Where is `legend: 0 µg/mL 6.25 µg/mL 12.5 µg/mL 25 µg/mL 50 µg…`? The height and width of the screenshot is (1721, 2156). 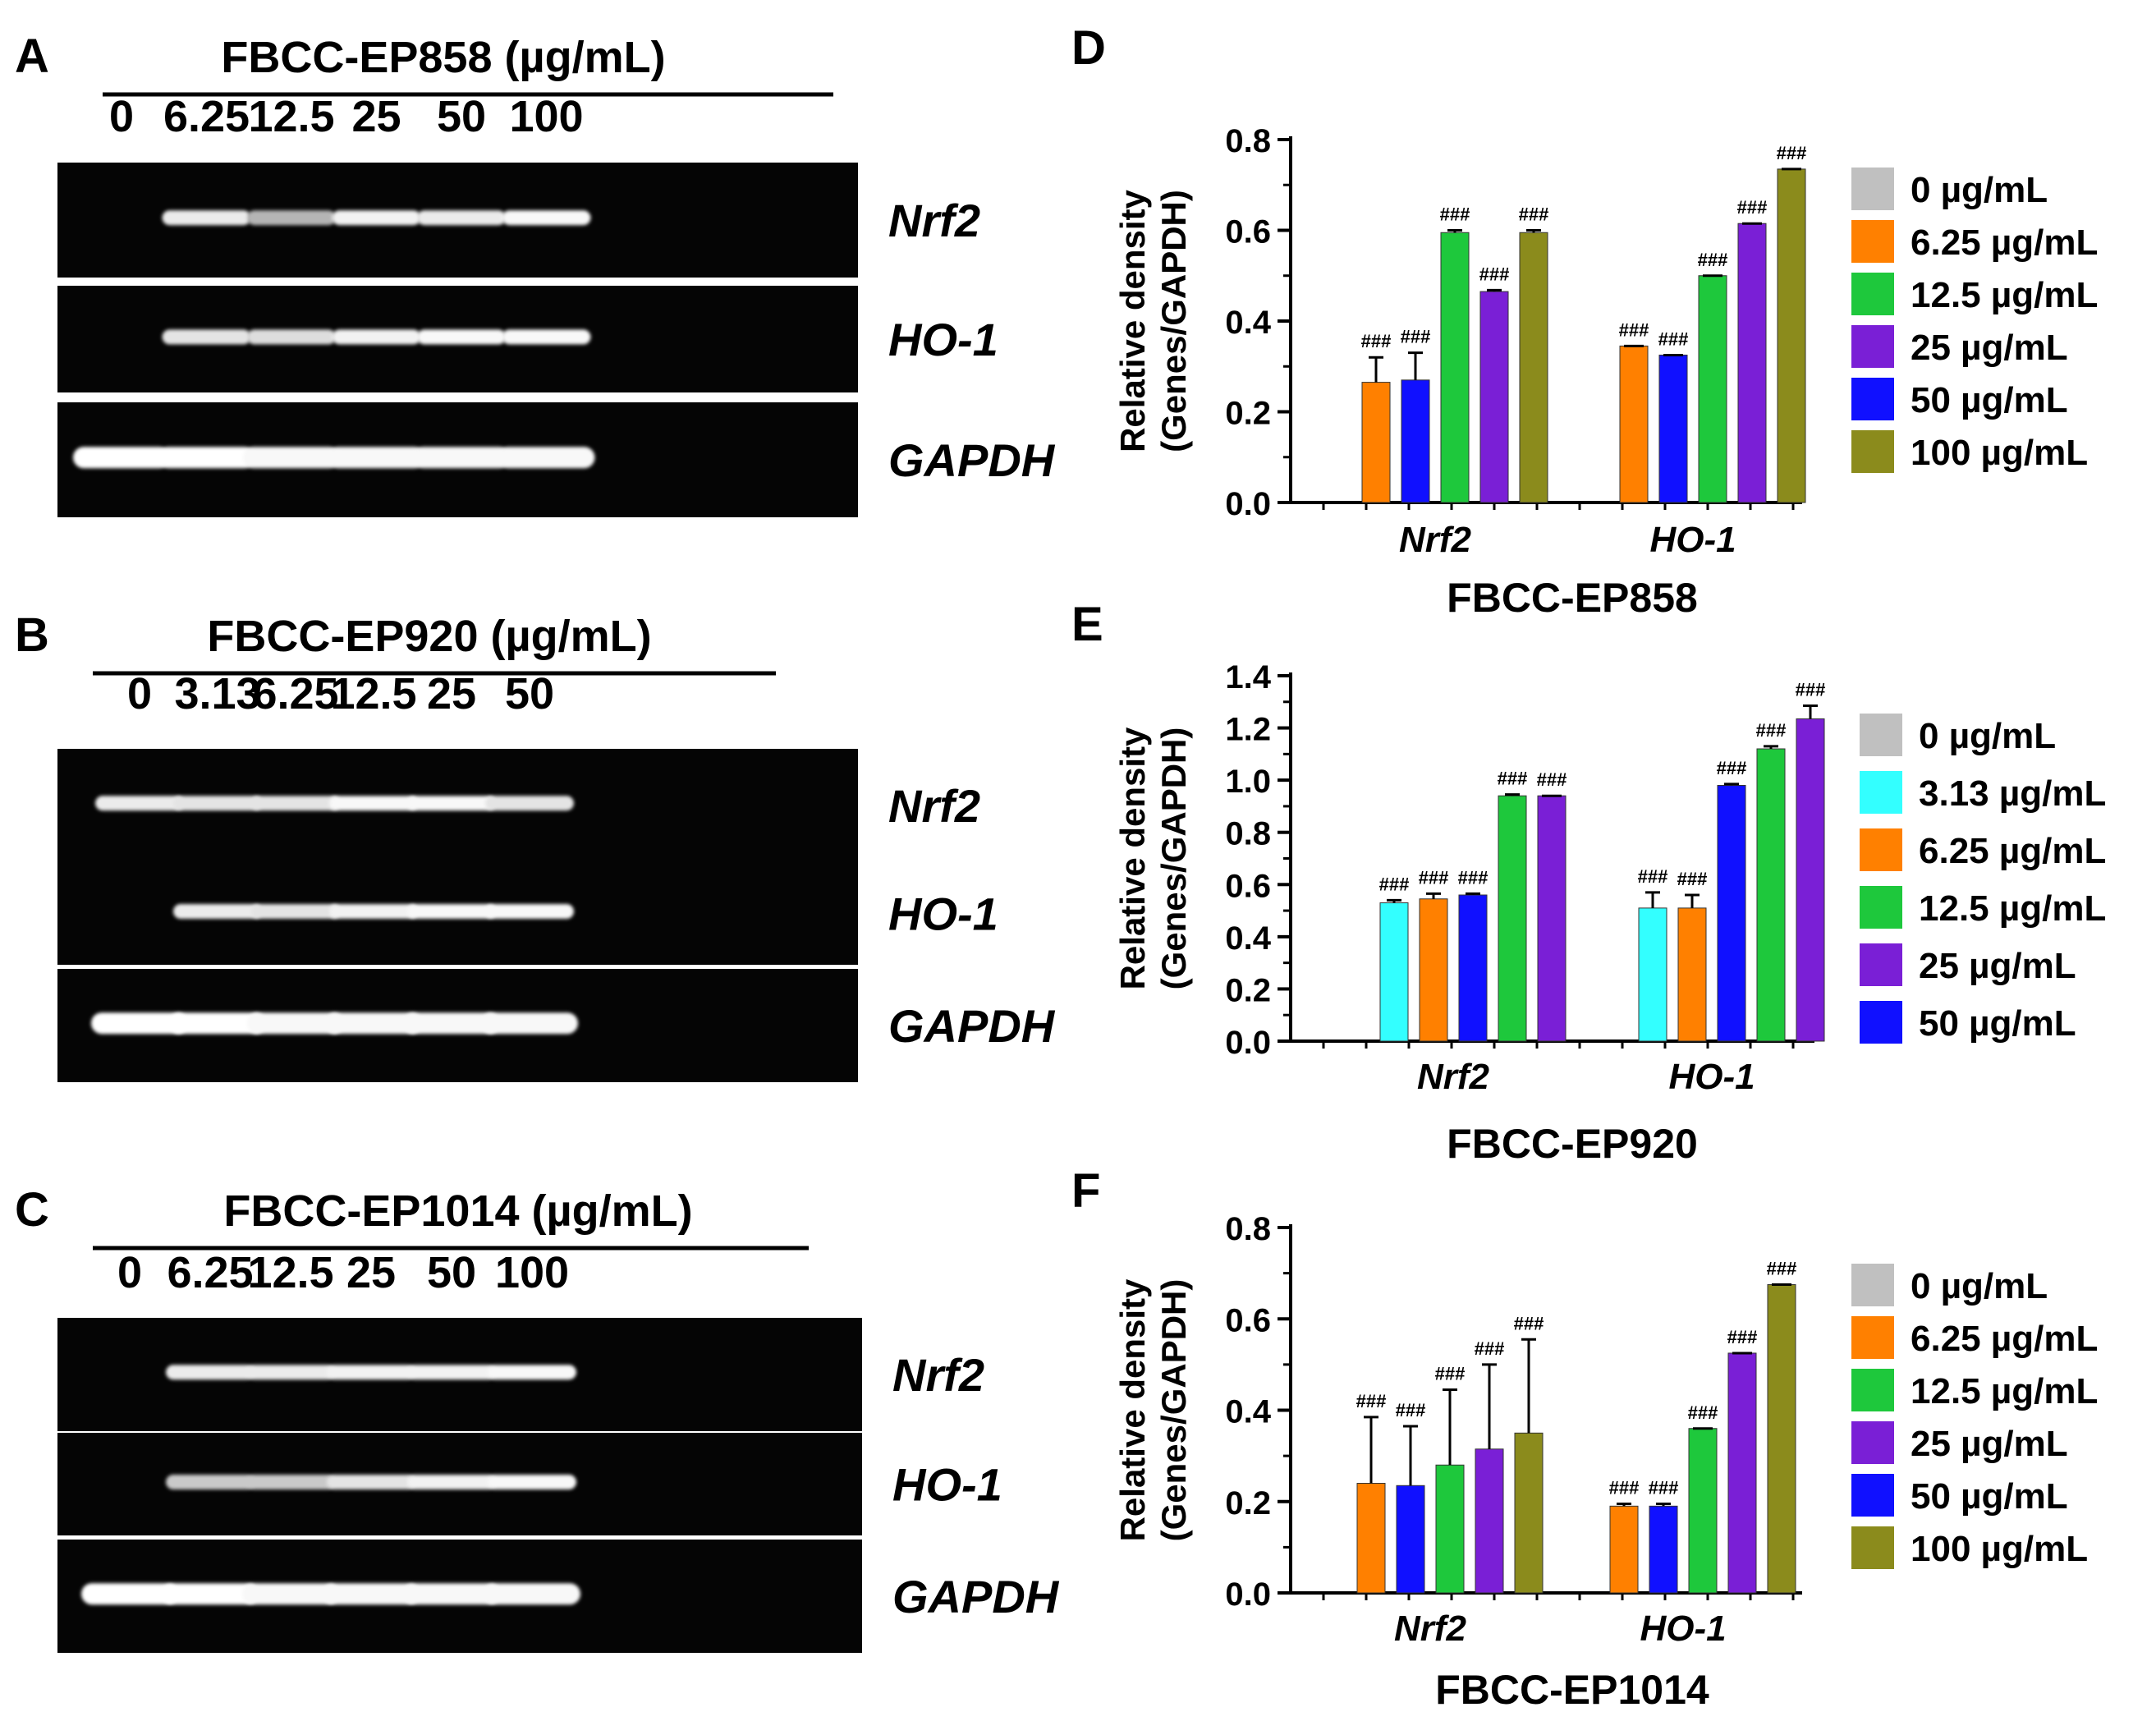 legend: 0 µg/mL 6.25 µg/mL 12.5 µg/mL 25 µg/mL 50 µg… is located at coordinates (1974, 1416).